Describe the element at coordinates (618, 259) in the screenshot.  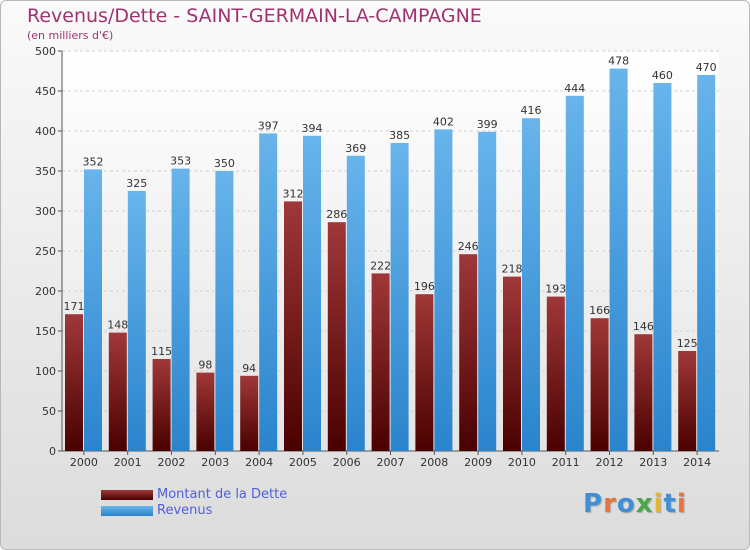
I see `bar-revenue-2012` at that location.